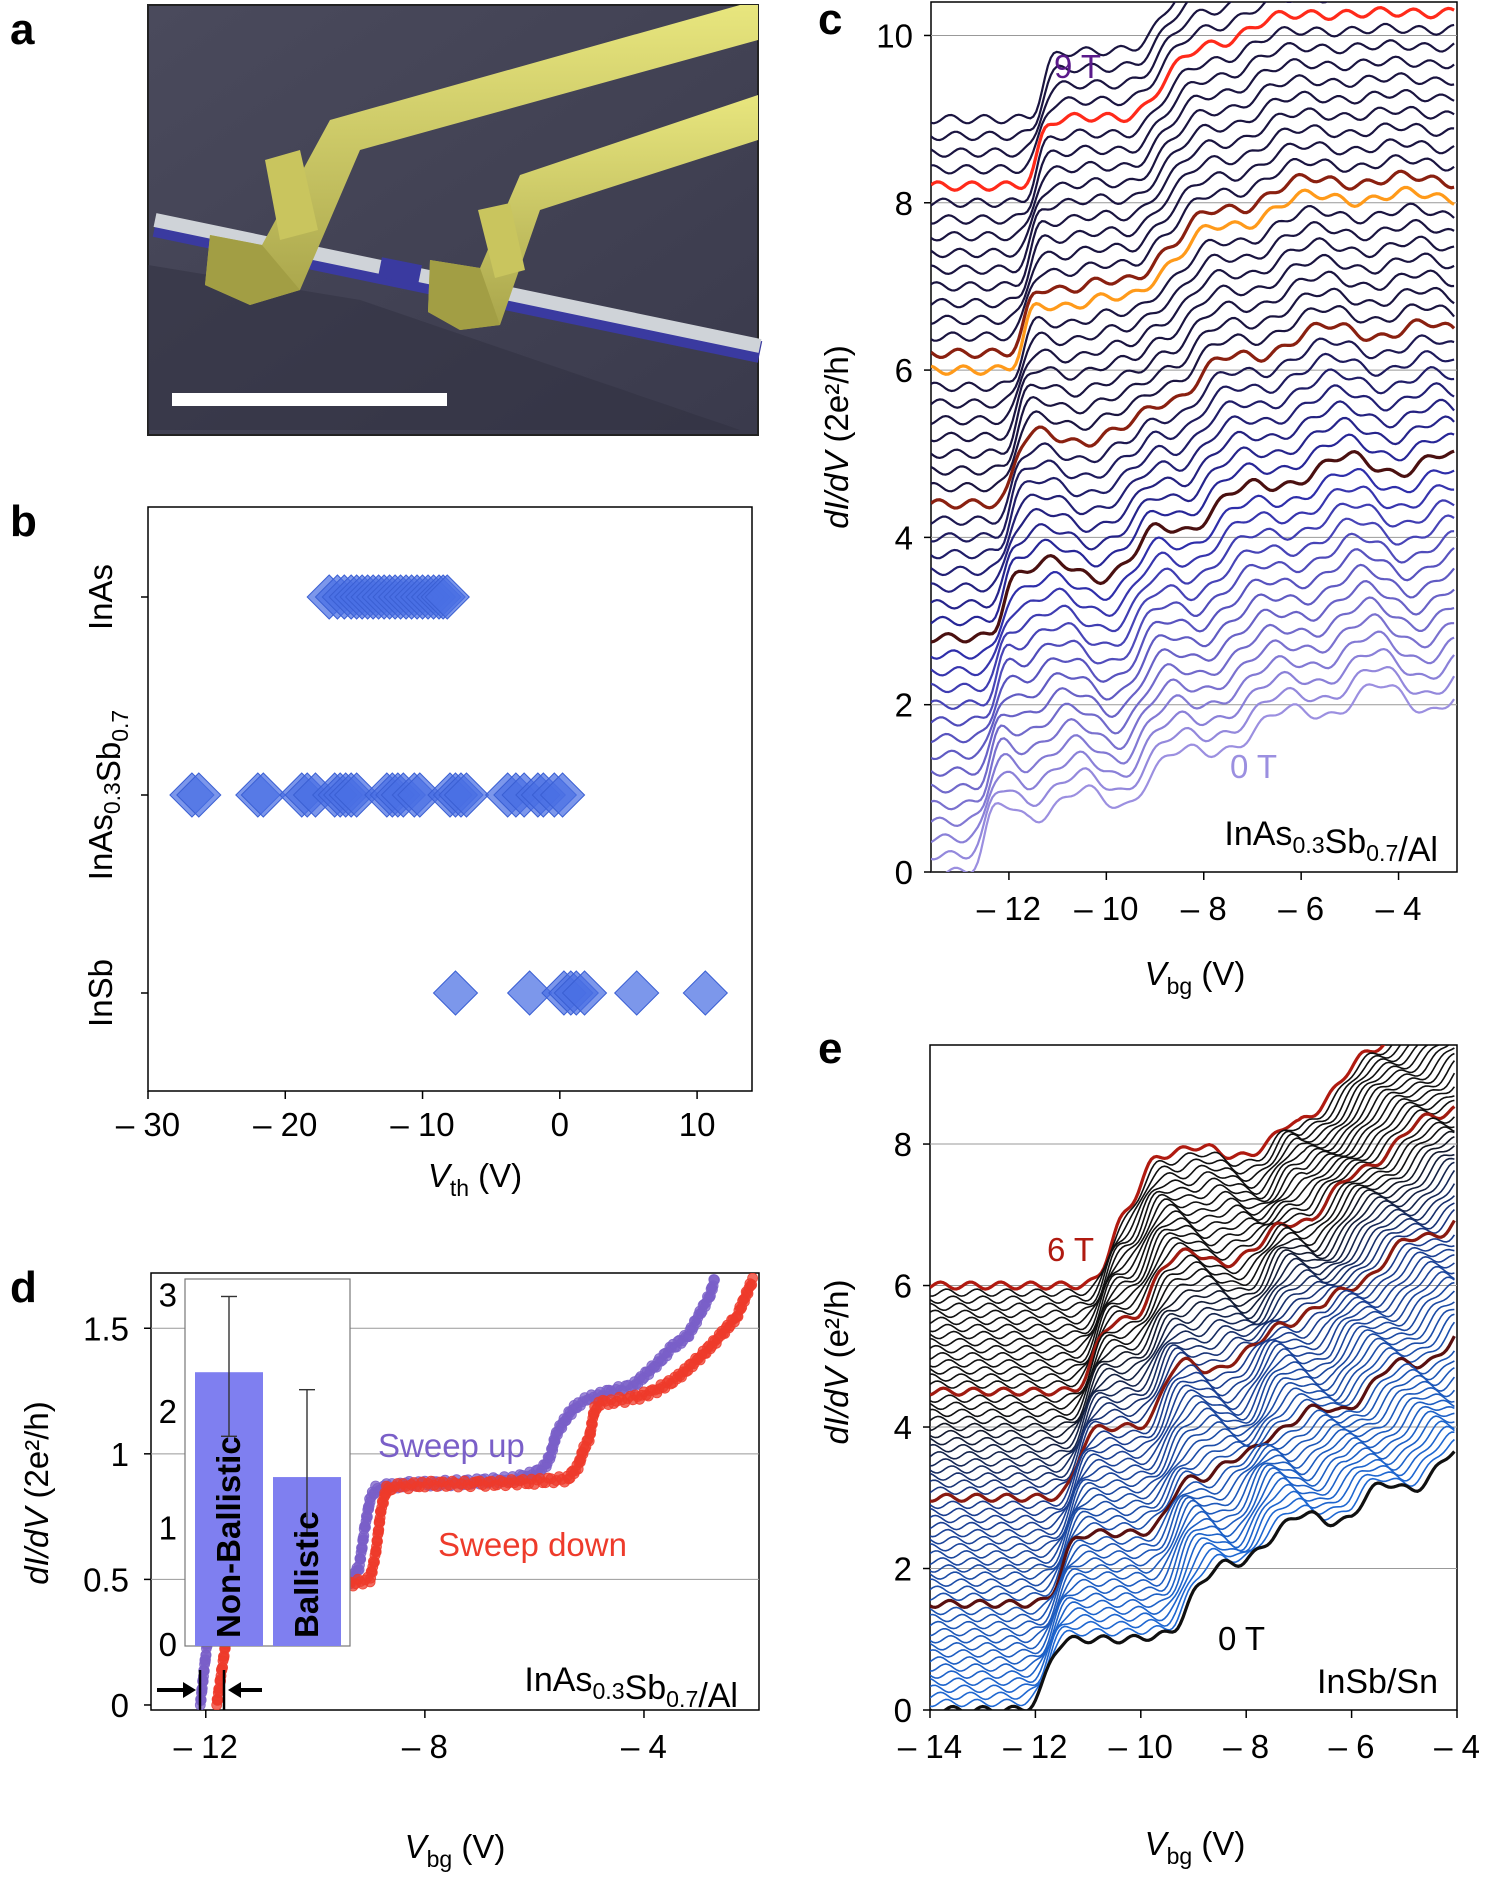  Describe the element at coordinates (644, 1746) in the screenshot. I see `x-tick-label: – 4` at that location.